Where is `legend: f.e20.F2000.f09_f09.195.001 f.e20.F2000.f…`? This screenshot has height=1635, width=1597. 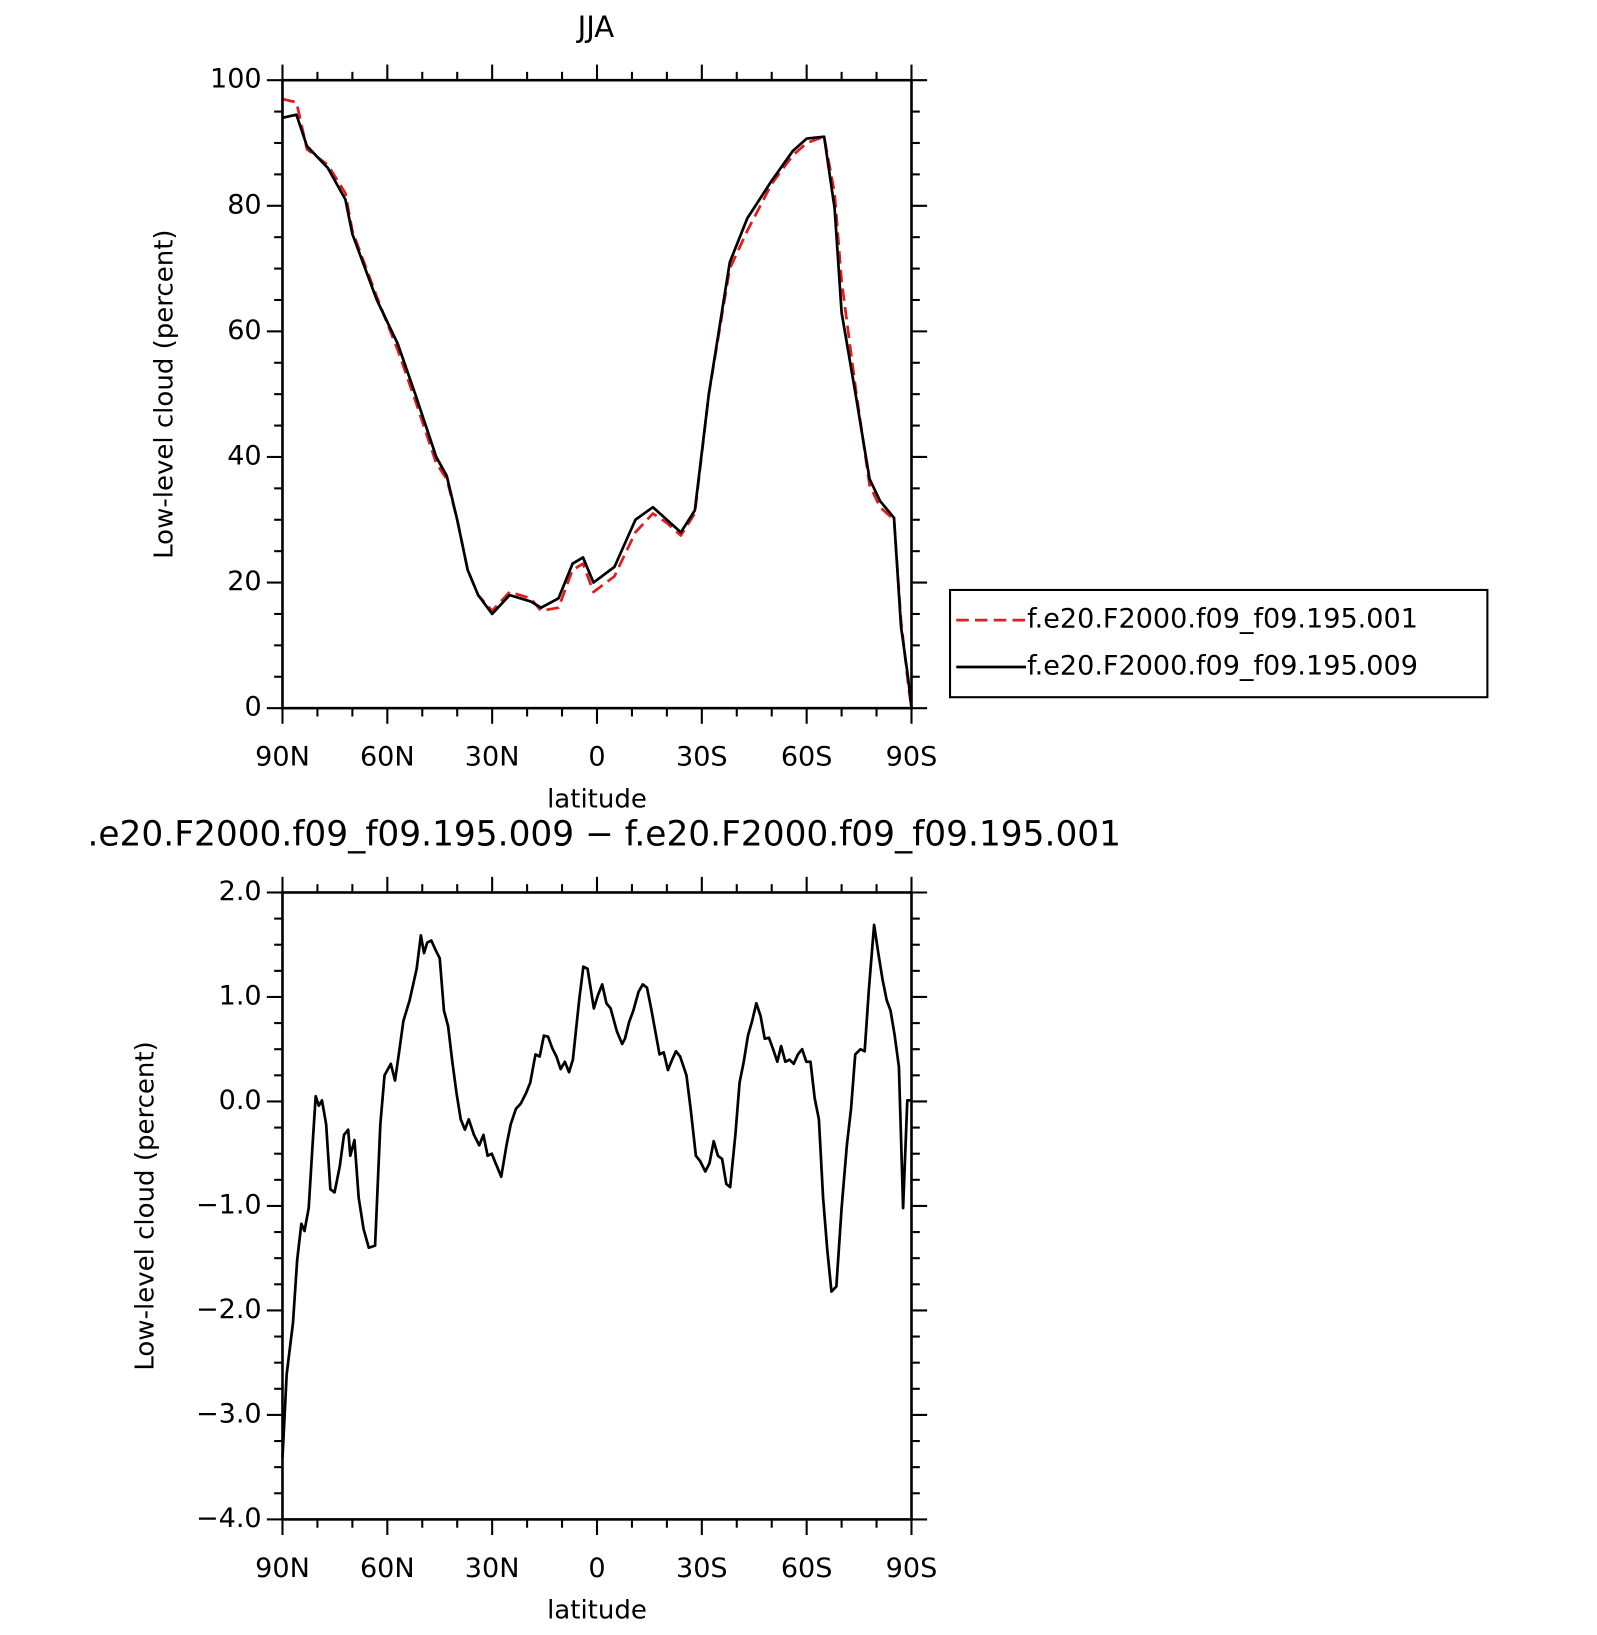 legend: f.e20.F2000.f09_f09.195.001 f.e20.F2000.f… is located at coordinates (1218, 643).